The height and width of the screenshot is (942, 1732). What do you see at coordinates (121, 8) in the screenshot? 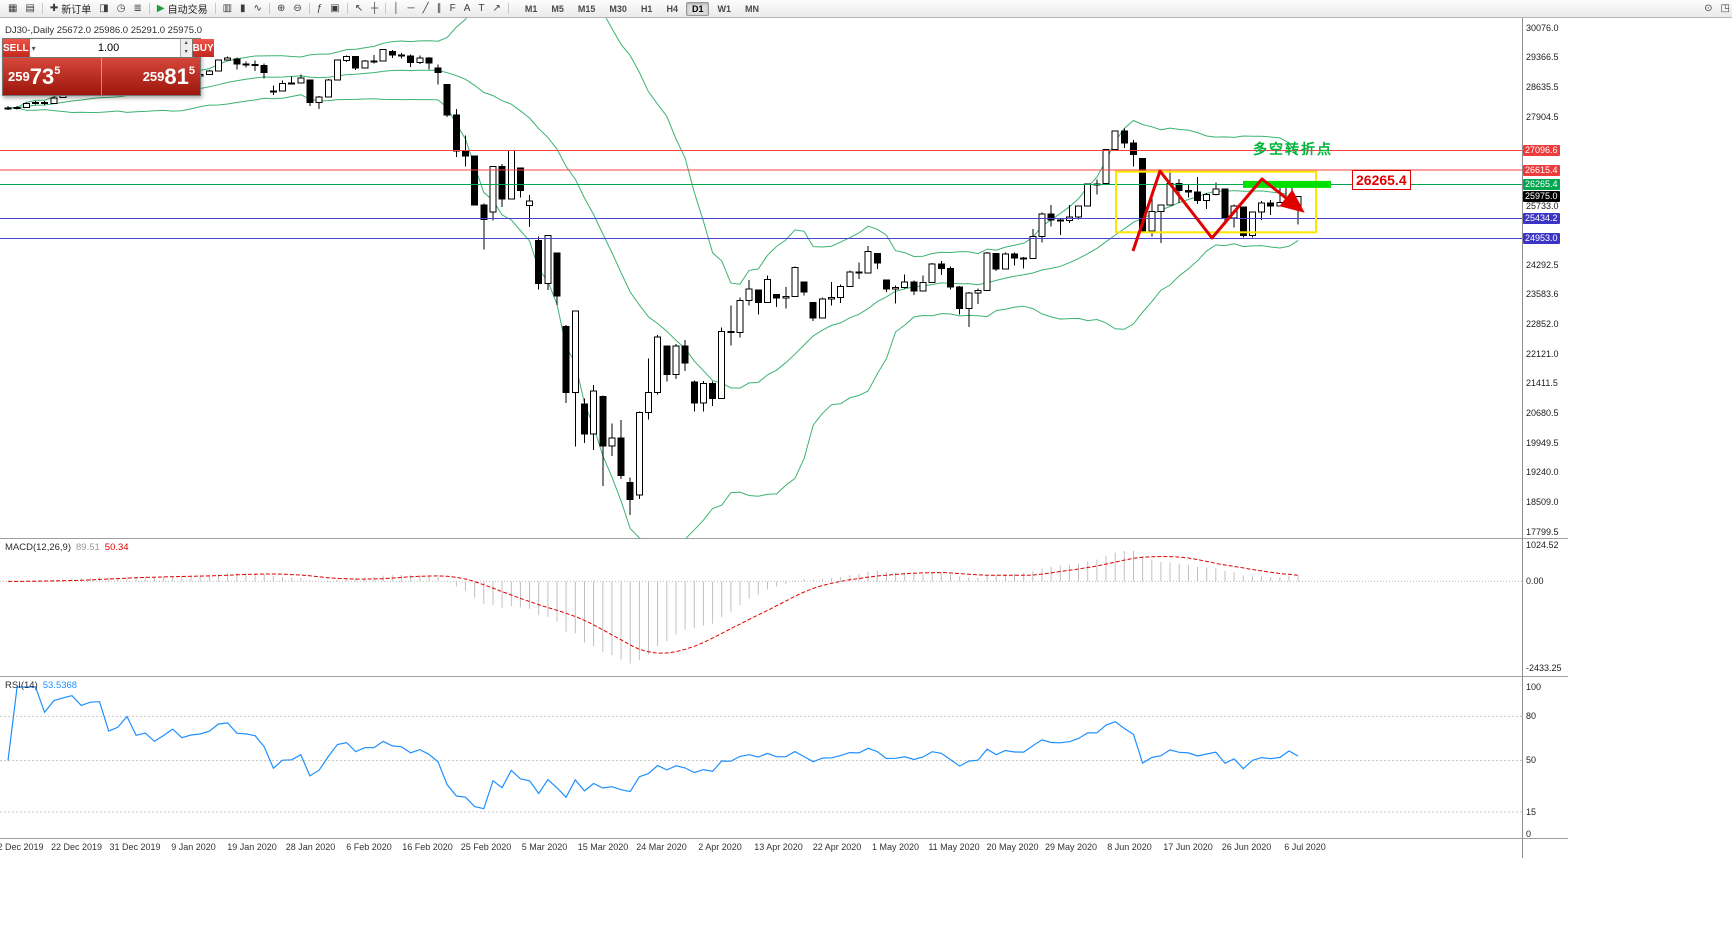
I see `alerts-button: ◷` at bounding box center [121, 8].